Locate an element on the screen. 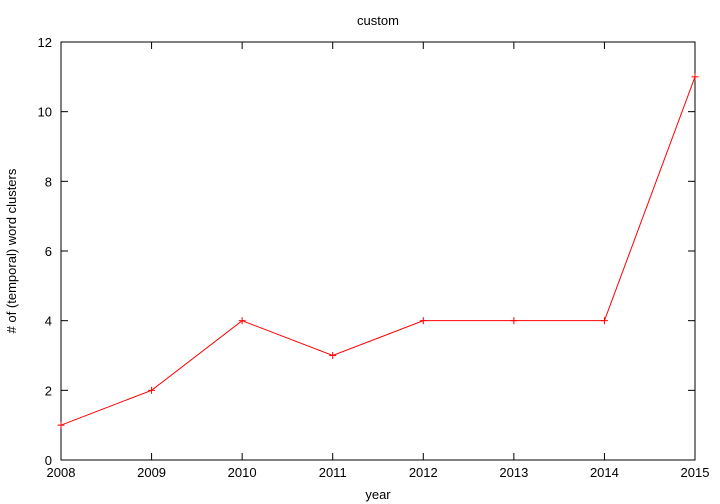 The width and height of the screenshot is (720, 504). y-tick-label: 0 is located at coordinates (48, 460).